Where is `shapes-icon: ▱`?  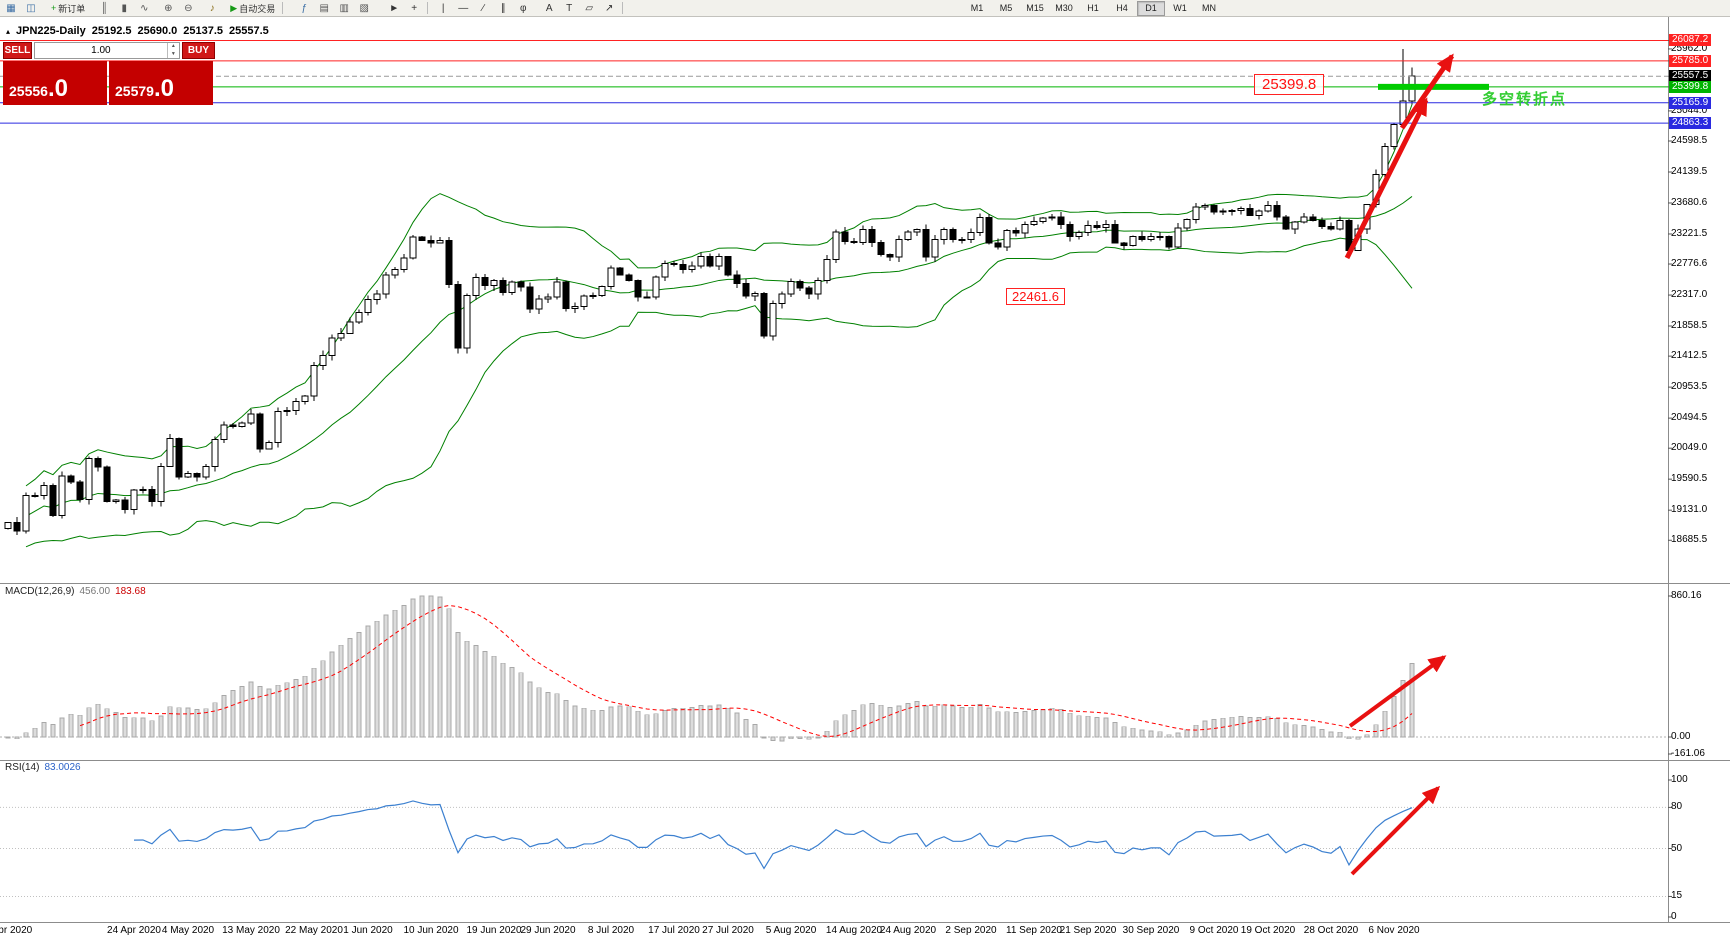 shapes-icon: ▱ is located at coordinates (589, 8).